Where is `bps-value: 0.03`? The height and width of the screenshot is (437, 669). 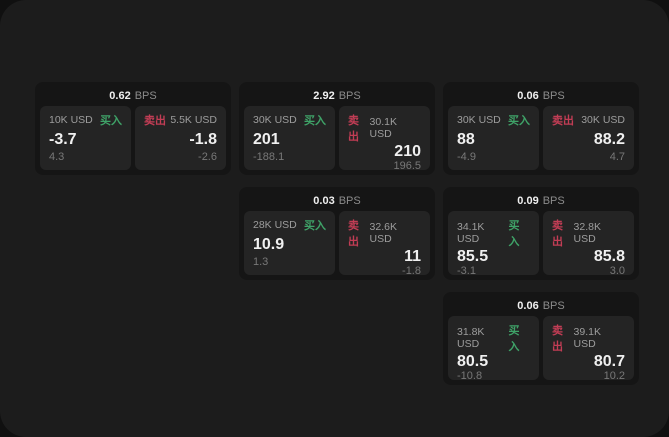
bps-value: 0.03 is located at coordinates (324, 201).